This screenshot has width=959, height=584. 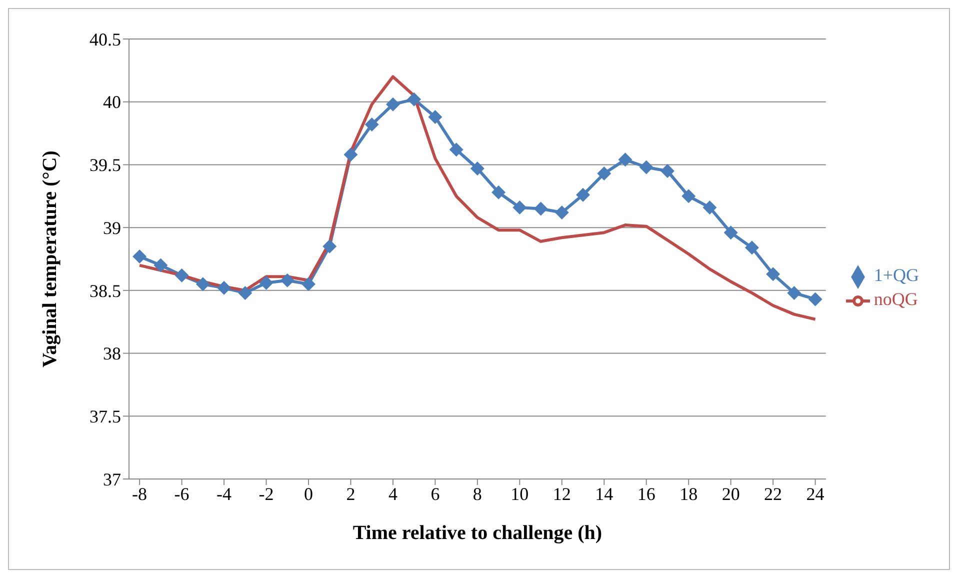 What do you see at coordinates (308, 494) in the screenshot?
I see `x-tick-label: 0` at bounding box center [308, 494].